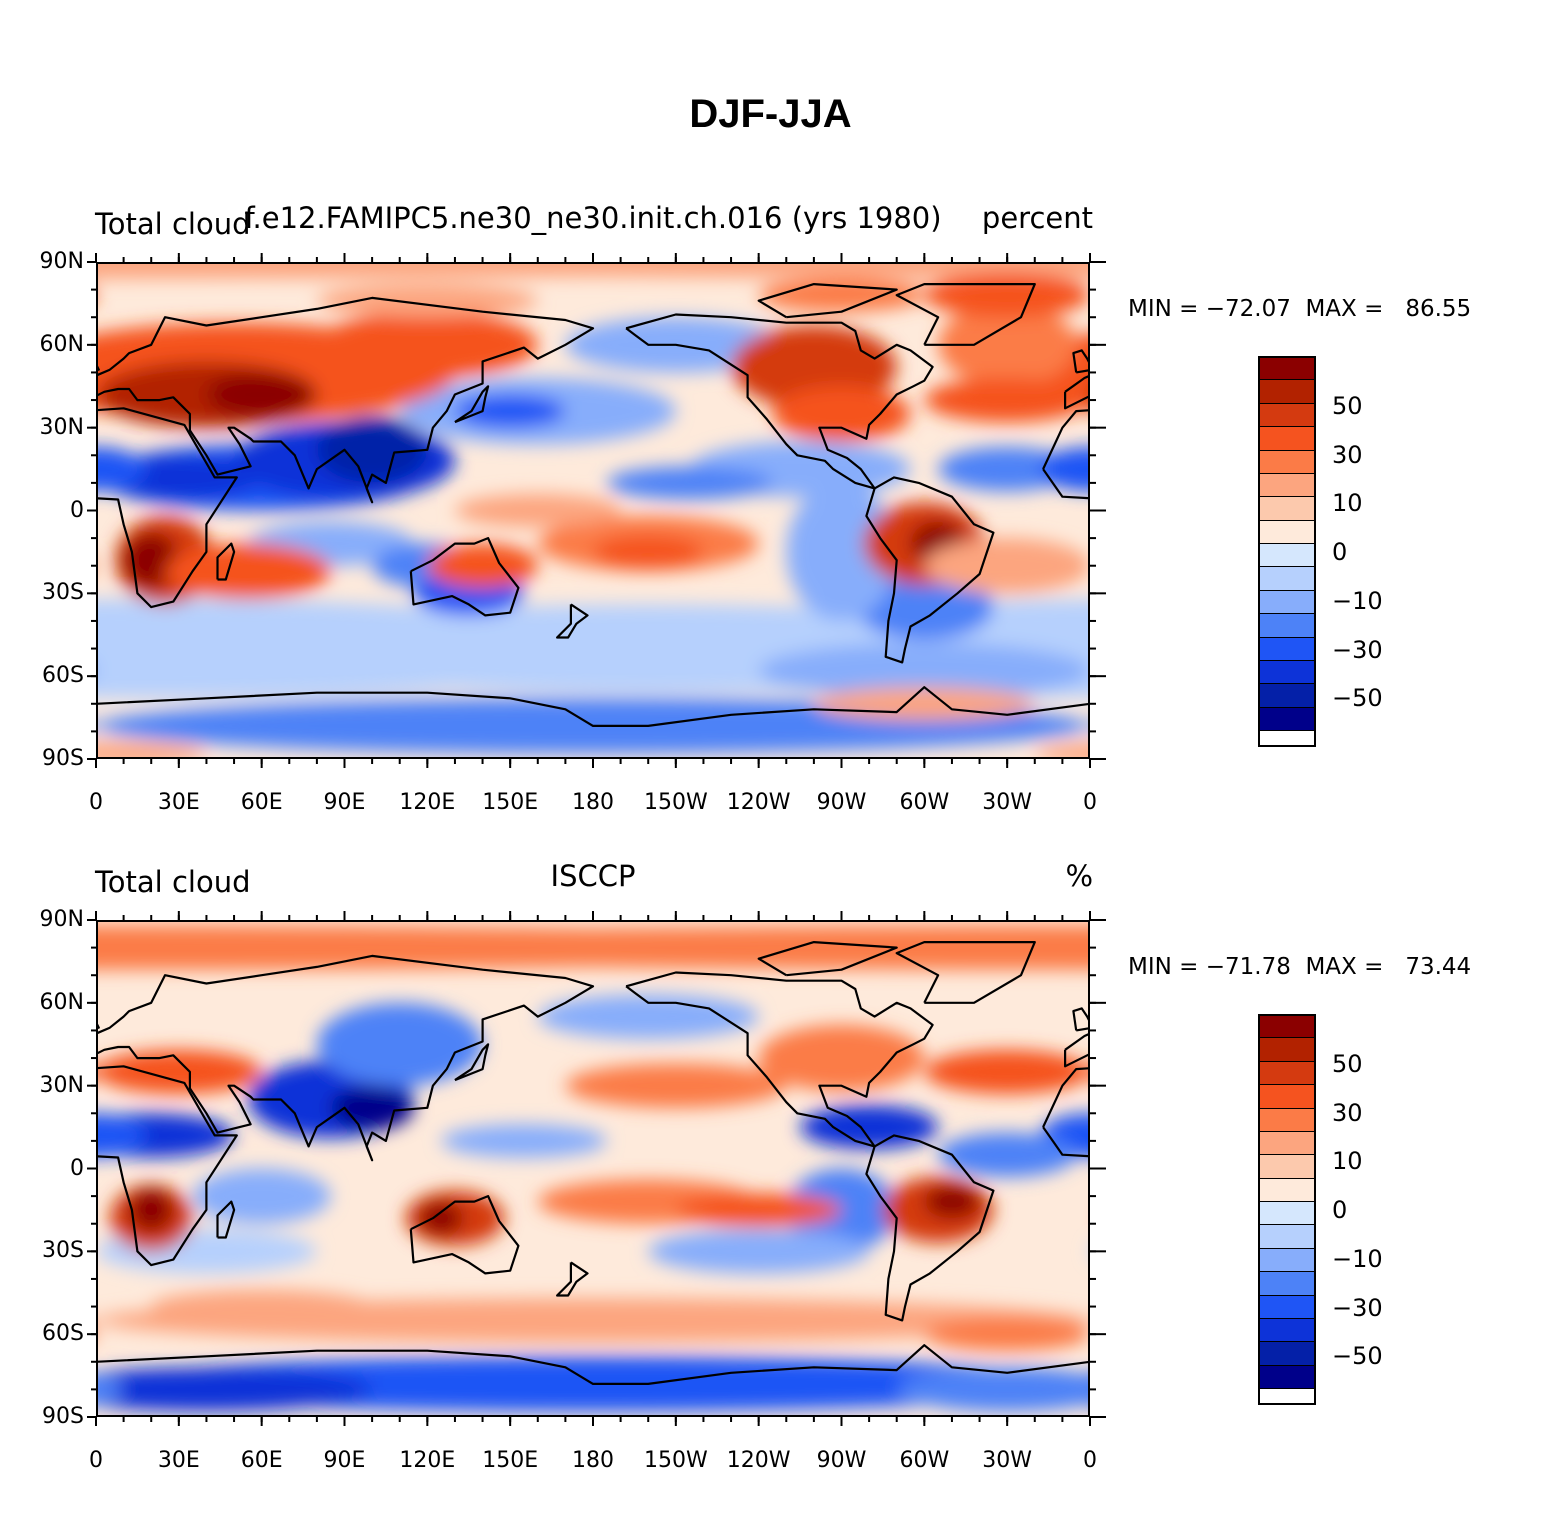 The width and height of the screenshot is (1541, 1538). I want to click on colorbar-label: 0, so click(1340, 552).